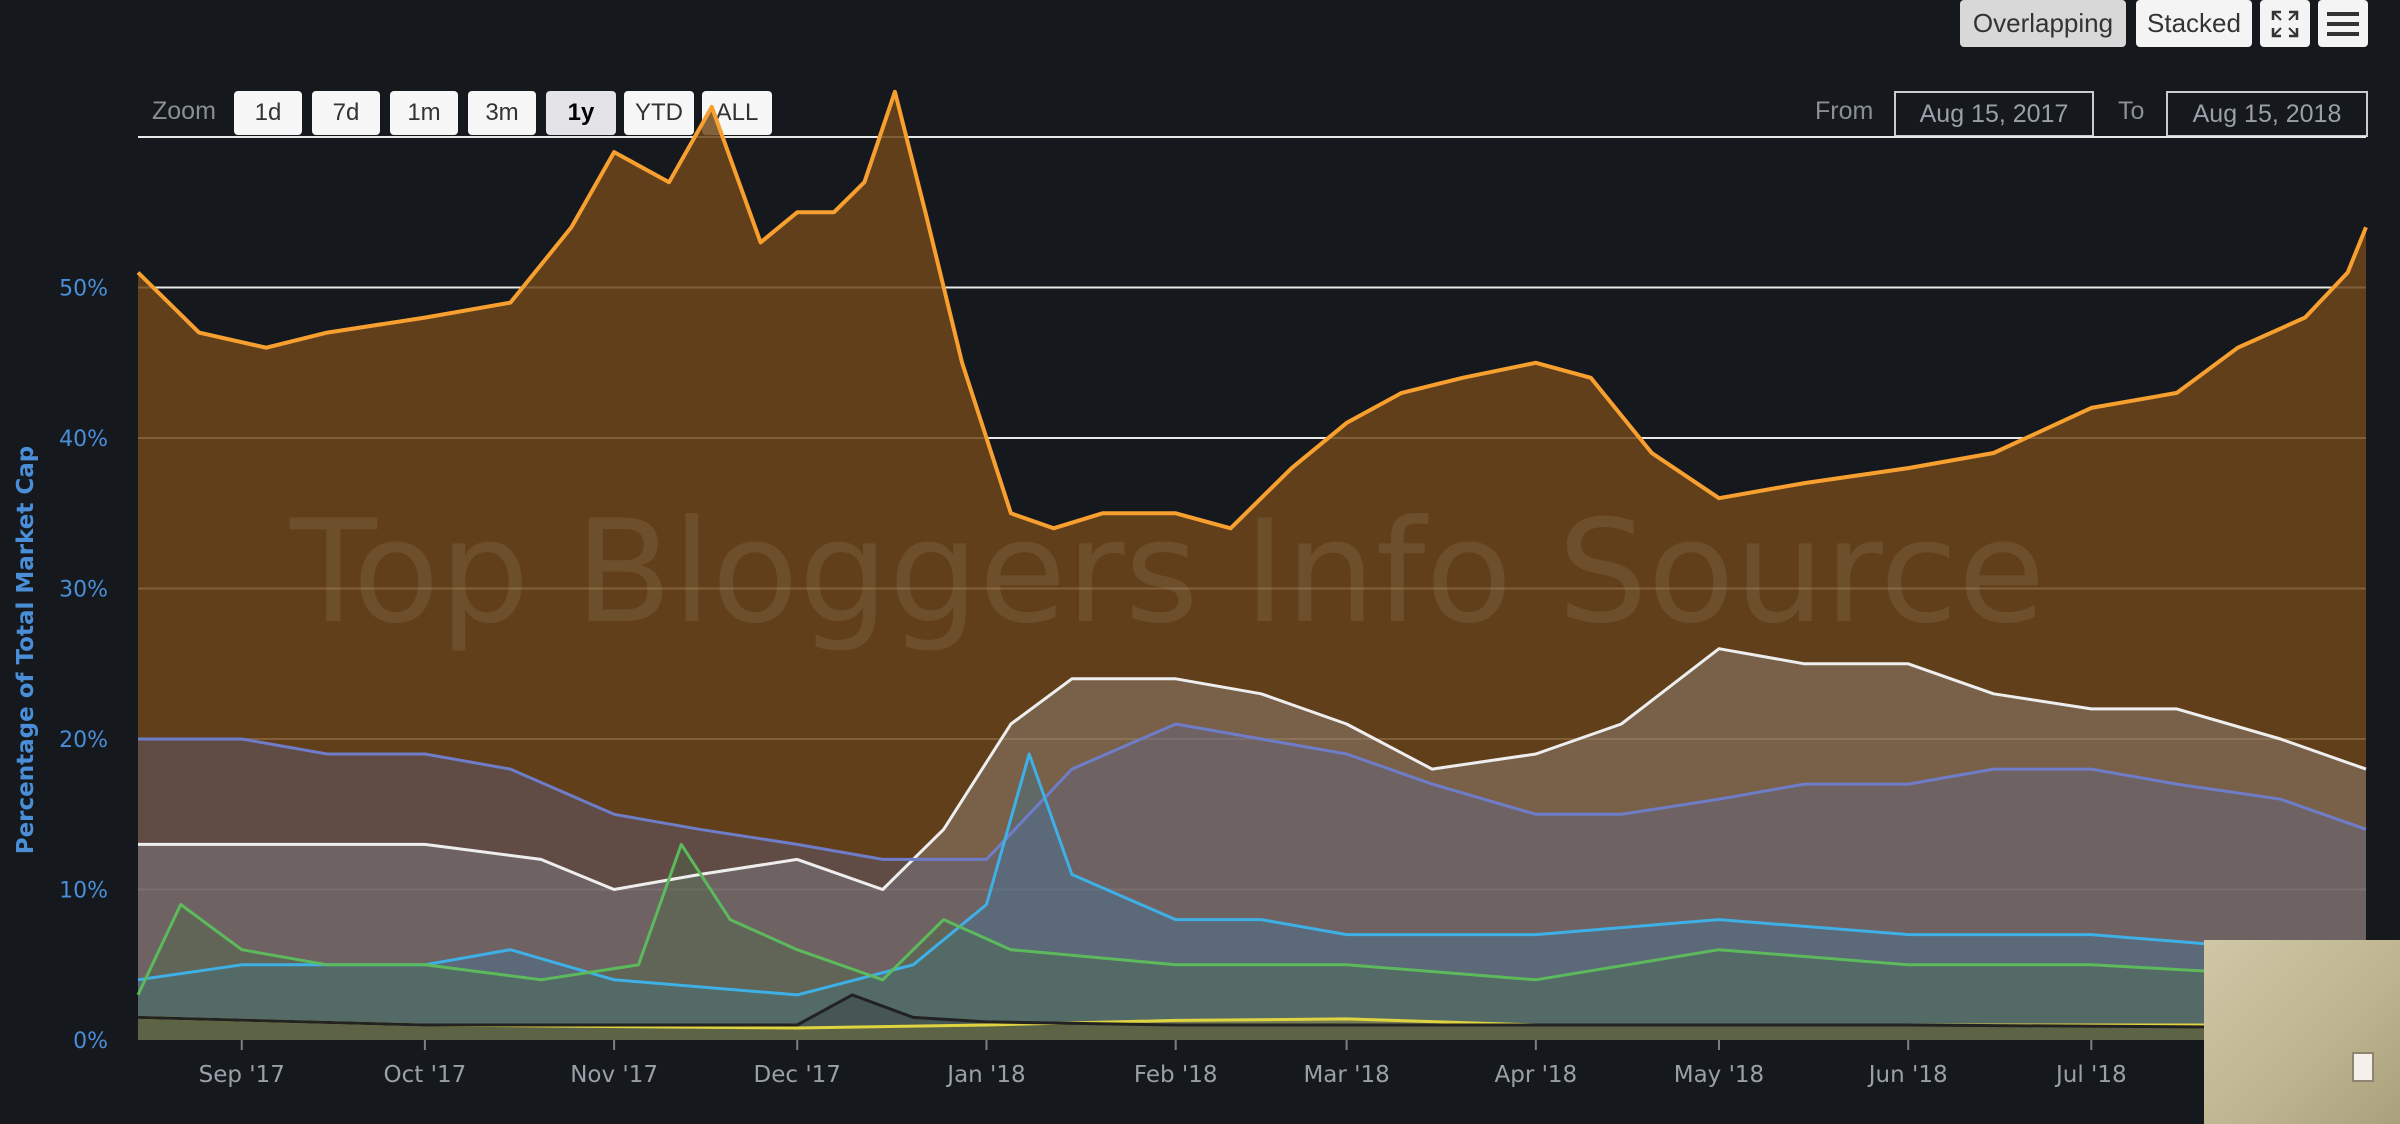 This screenshot has width=2400, height=1124. I want to click on to-label: To, so click(2131, 111).